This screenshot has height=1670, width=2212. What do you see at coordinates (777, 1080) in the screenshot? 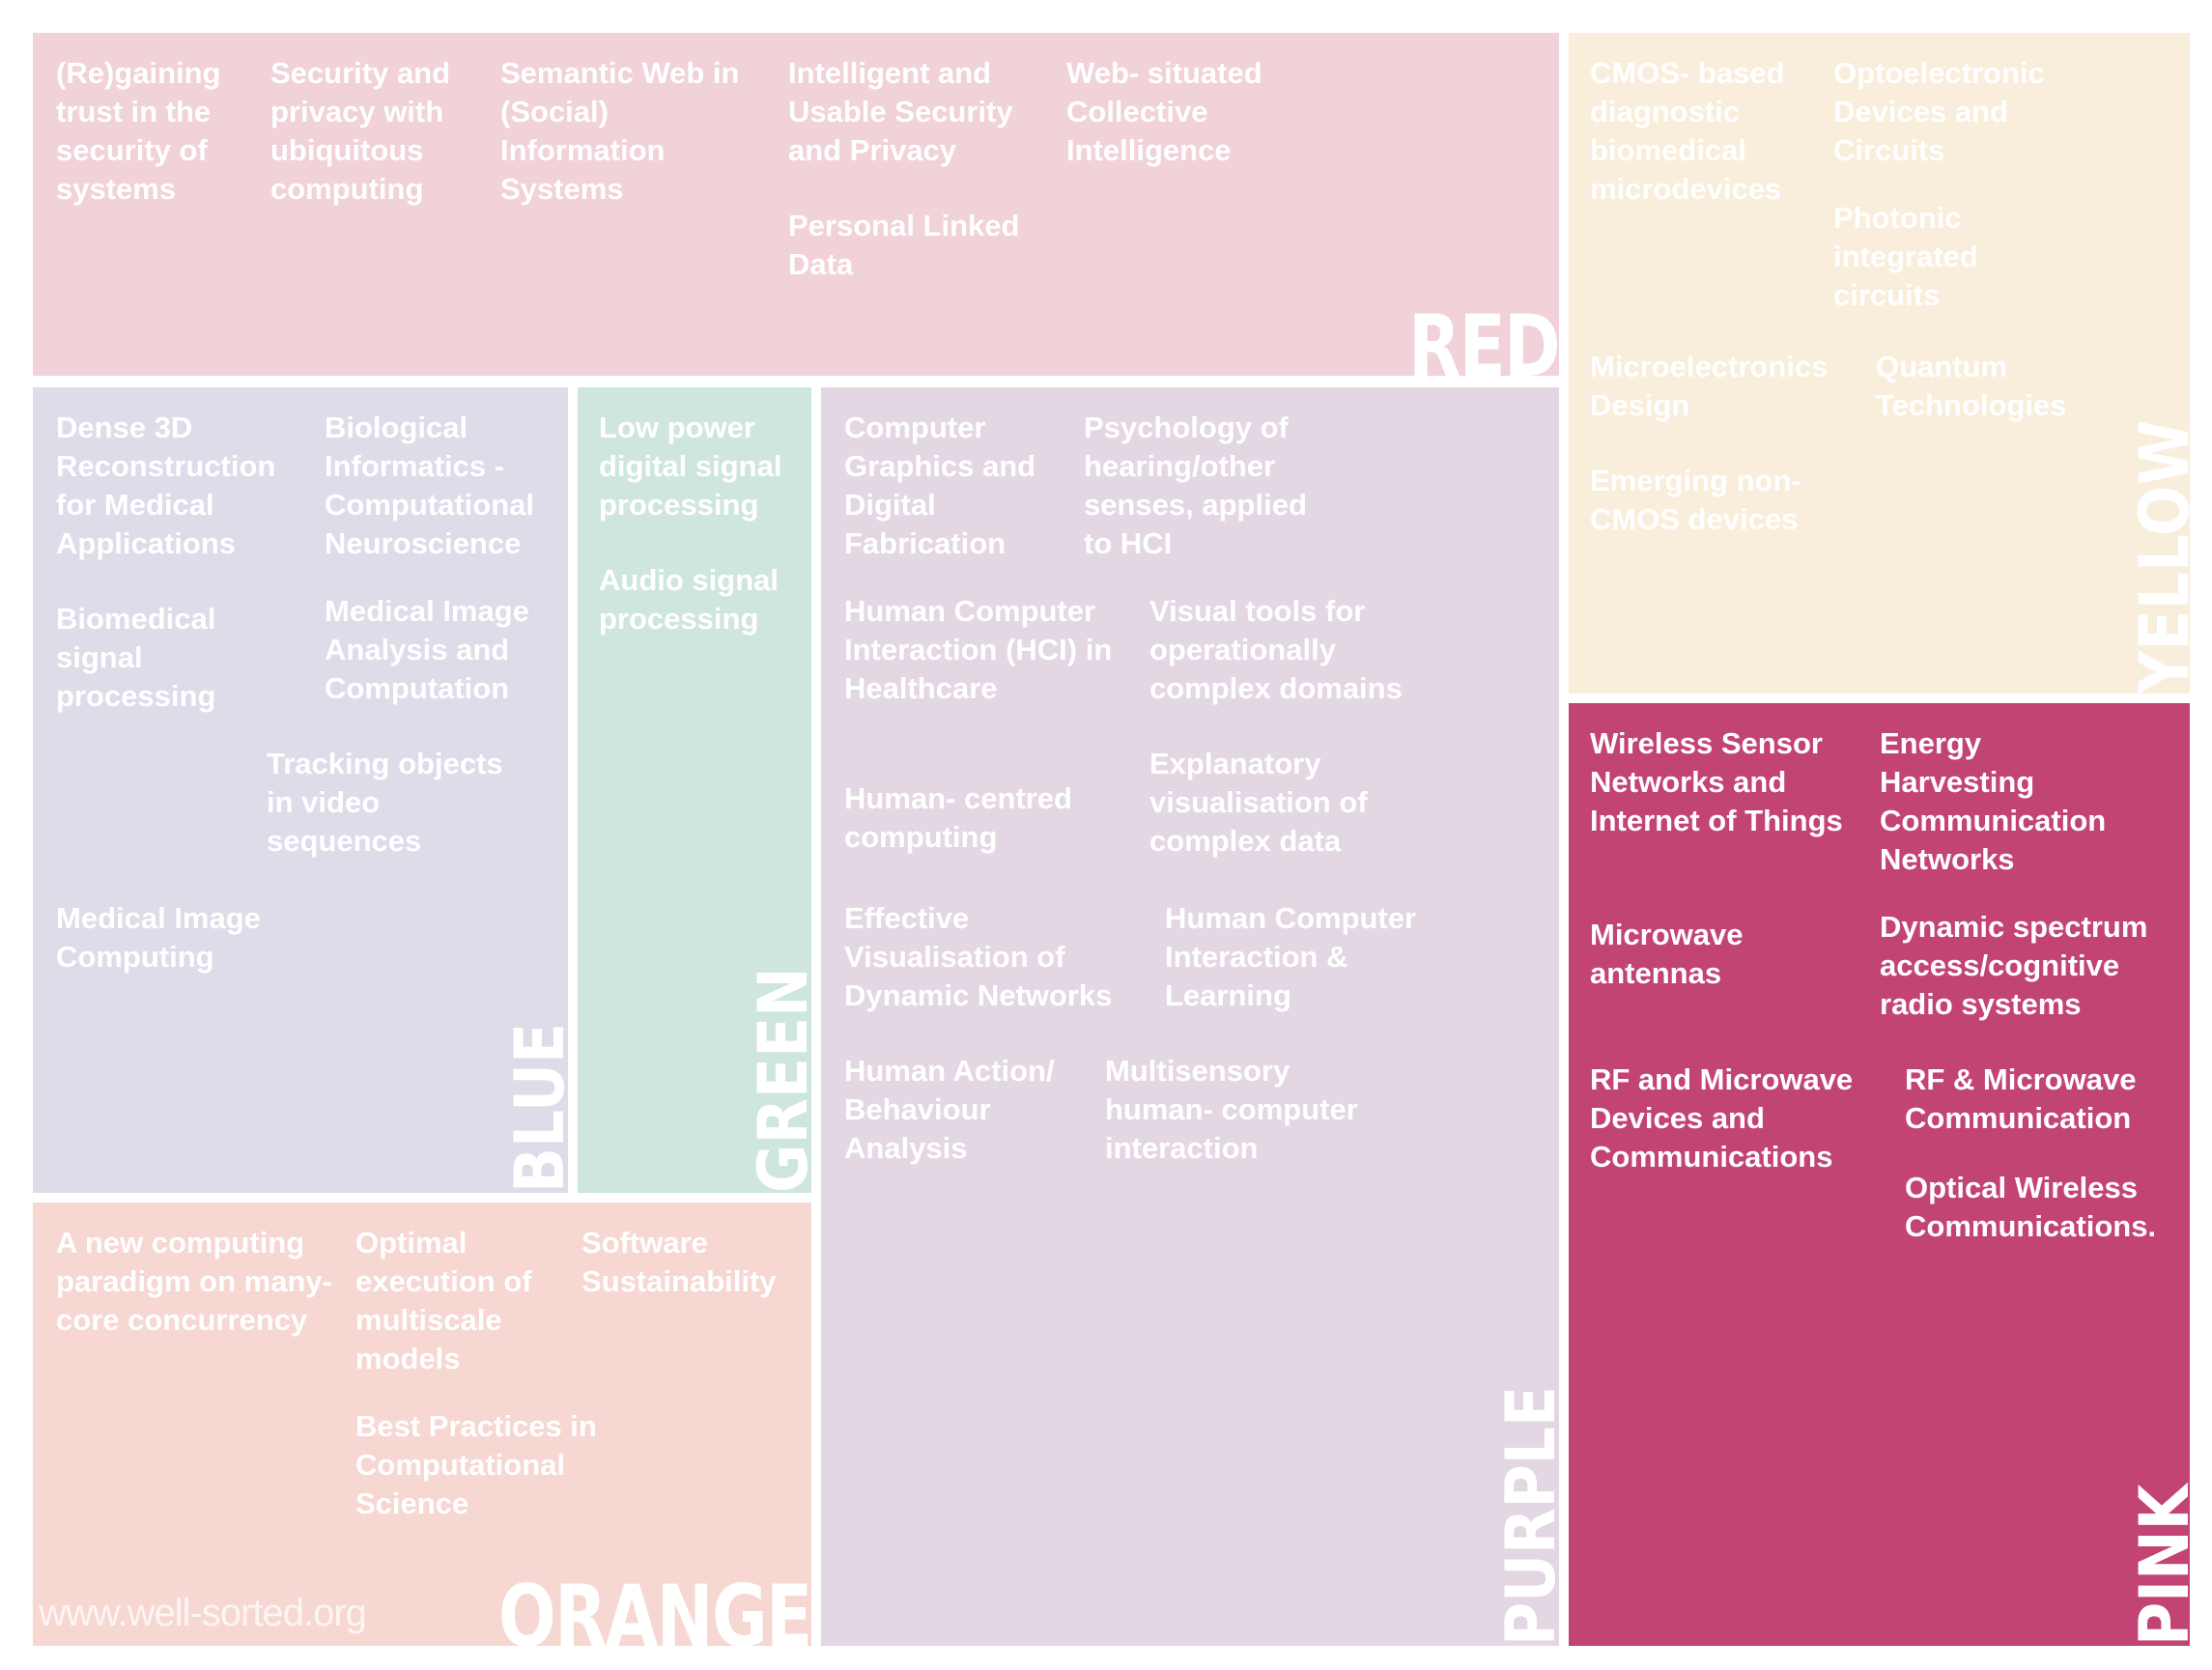
I see `green-label: GREEN` at bounding box center [777, 1080].